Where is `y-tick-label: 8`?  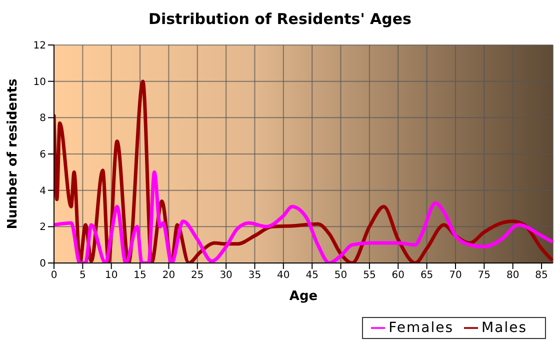 y-tick-label: 8 is located at coordinates (43, 118).